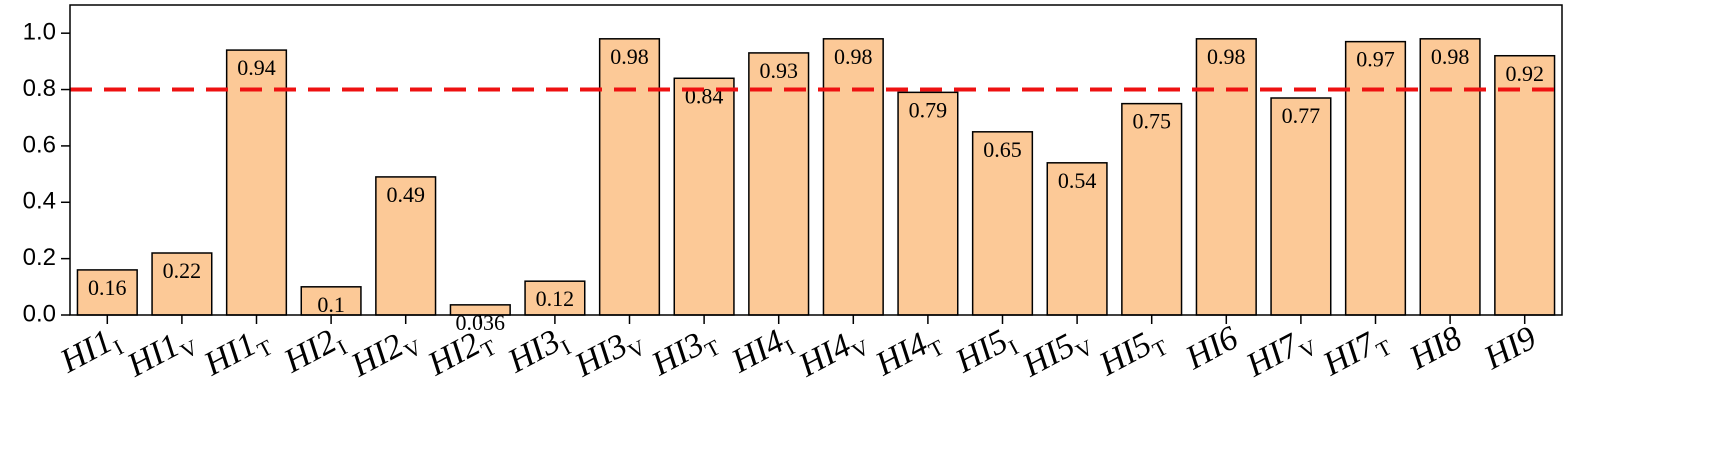  I want to click on value-label: 0.79, so click(928, 109).